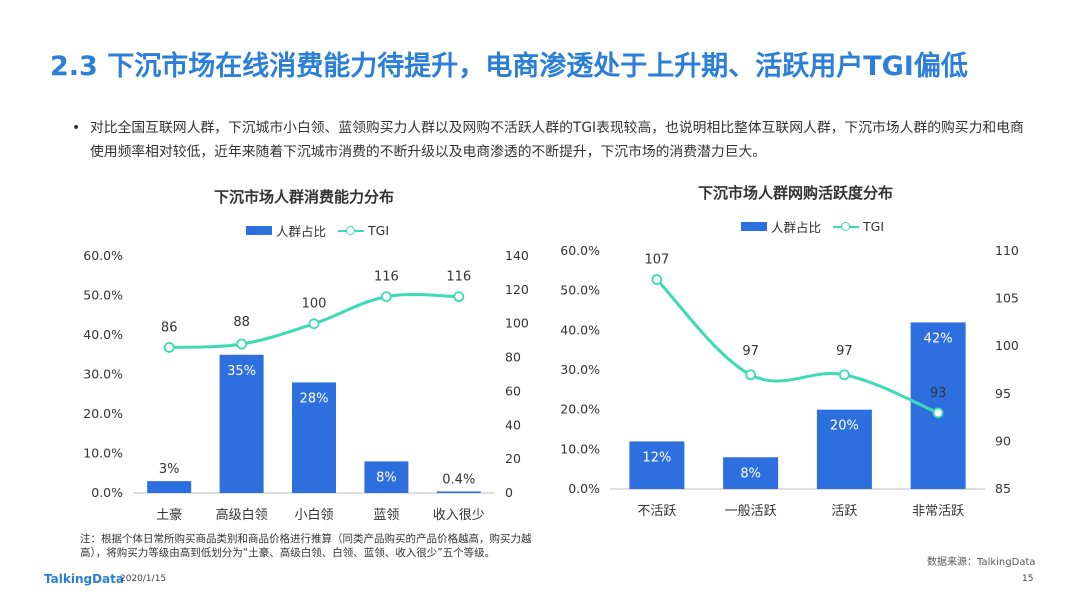 Image resolution: width=1080 pixels, height=607 pixels. I want to click on y-right-tick-label: 85, so click(1003, 488).